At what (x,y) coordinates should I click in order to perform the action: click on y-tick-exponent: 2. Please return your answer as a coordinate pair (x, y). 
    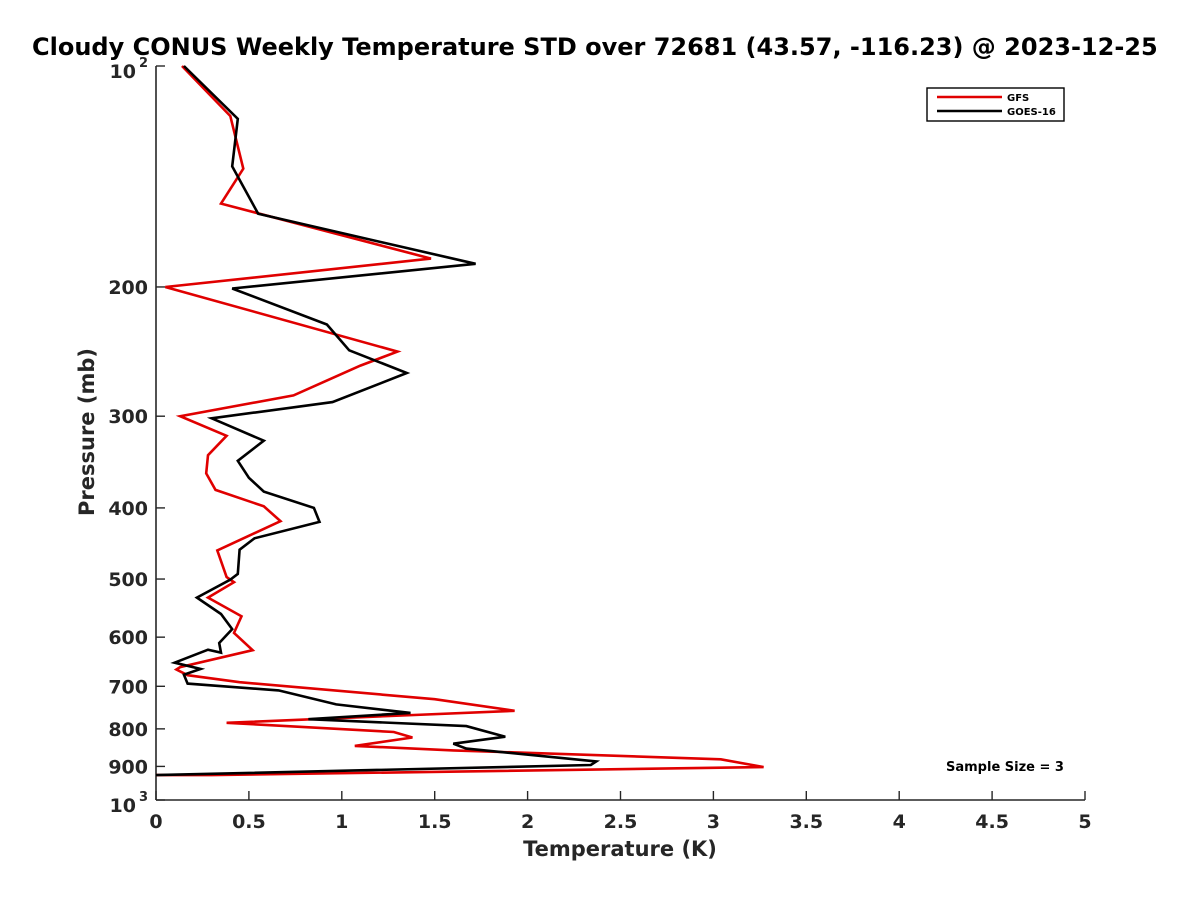
    Looking at the image, I should click on (143, 63).